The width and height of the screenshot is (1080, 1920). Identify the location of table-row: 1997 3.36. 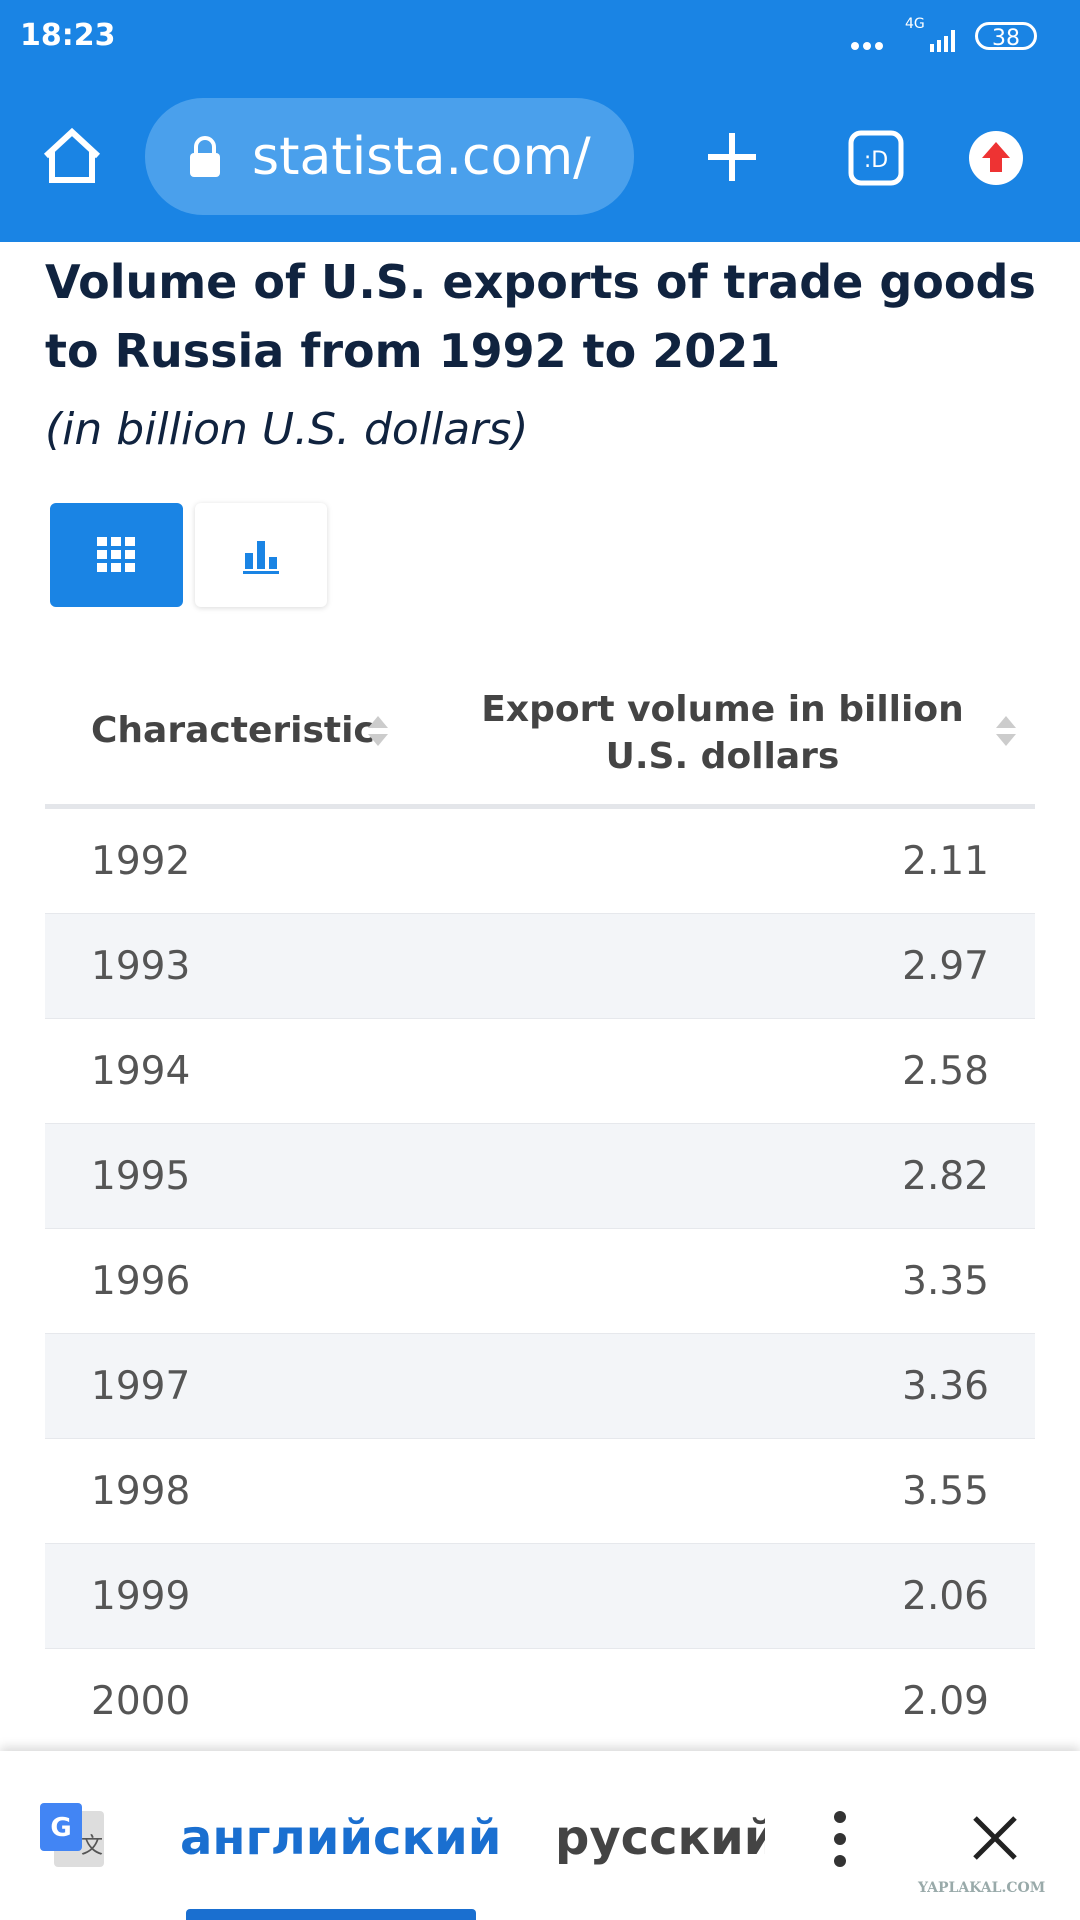
(540, 1387).